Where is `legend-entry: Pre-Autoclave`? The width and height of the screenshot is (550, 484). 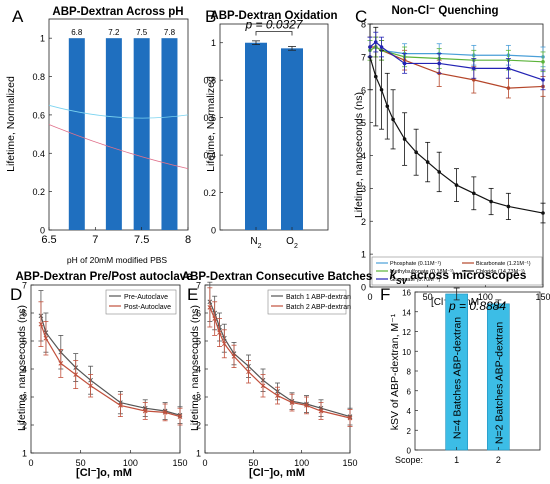 legend-entry: Pre-Autoclave is located at coordinates (146, 297).